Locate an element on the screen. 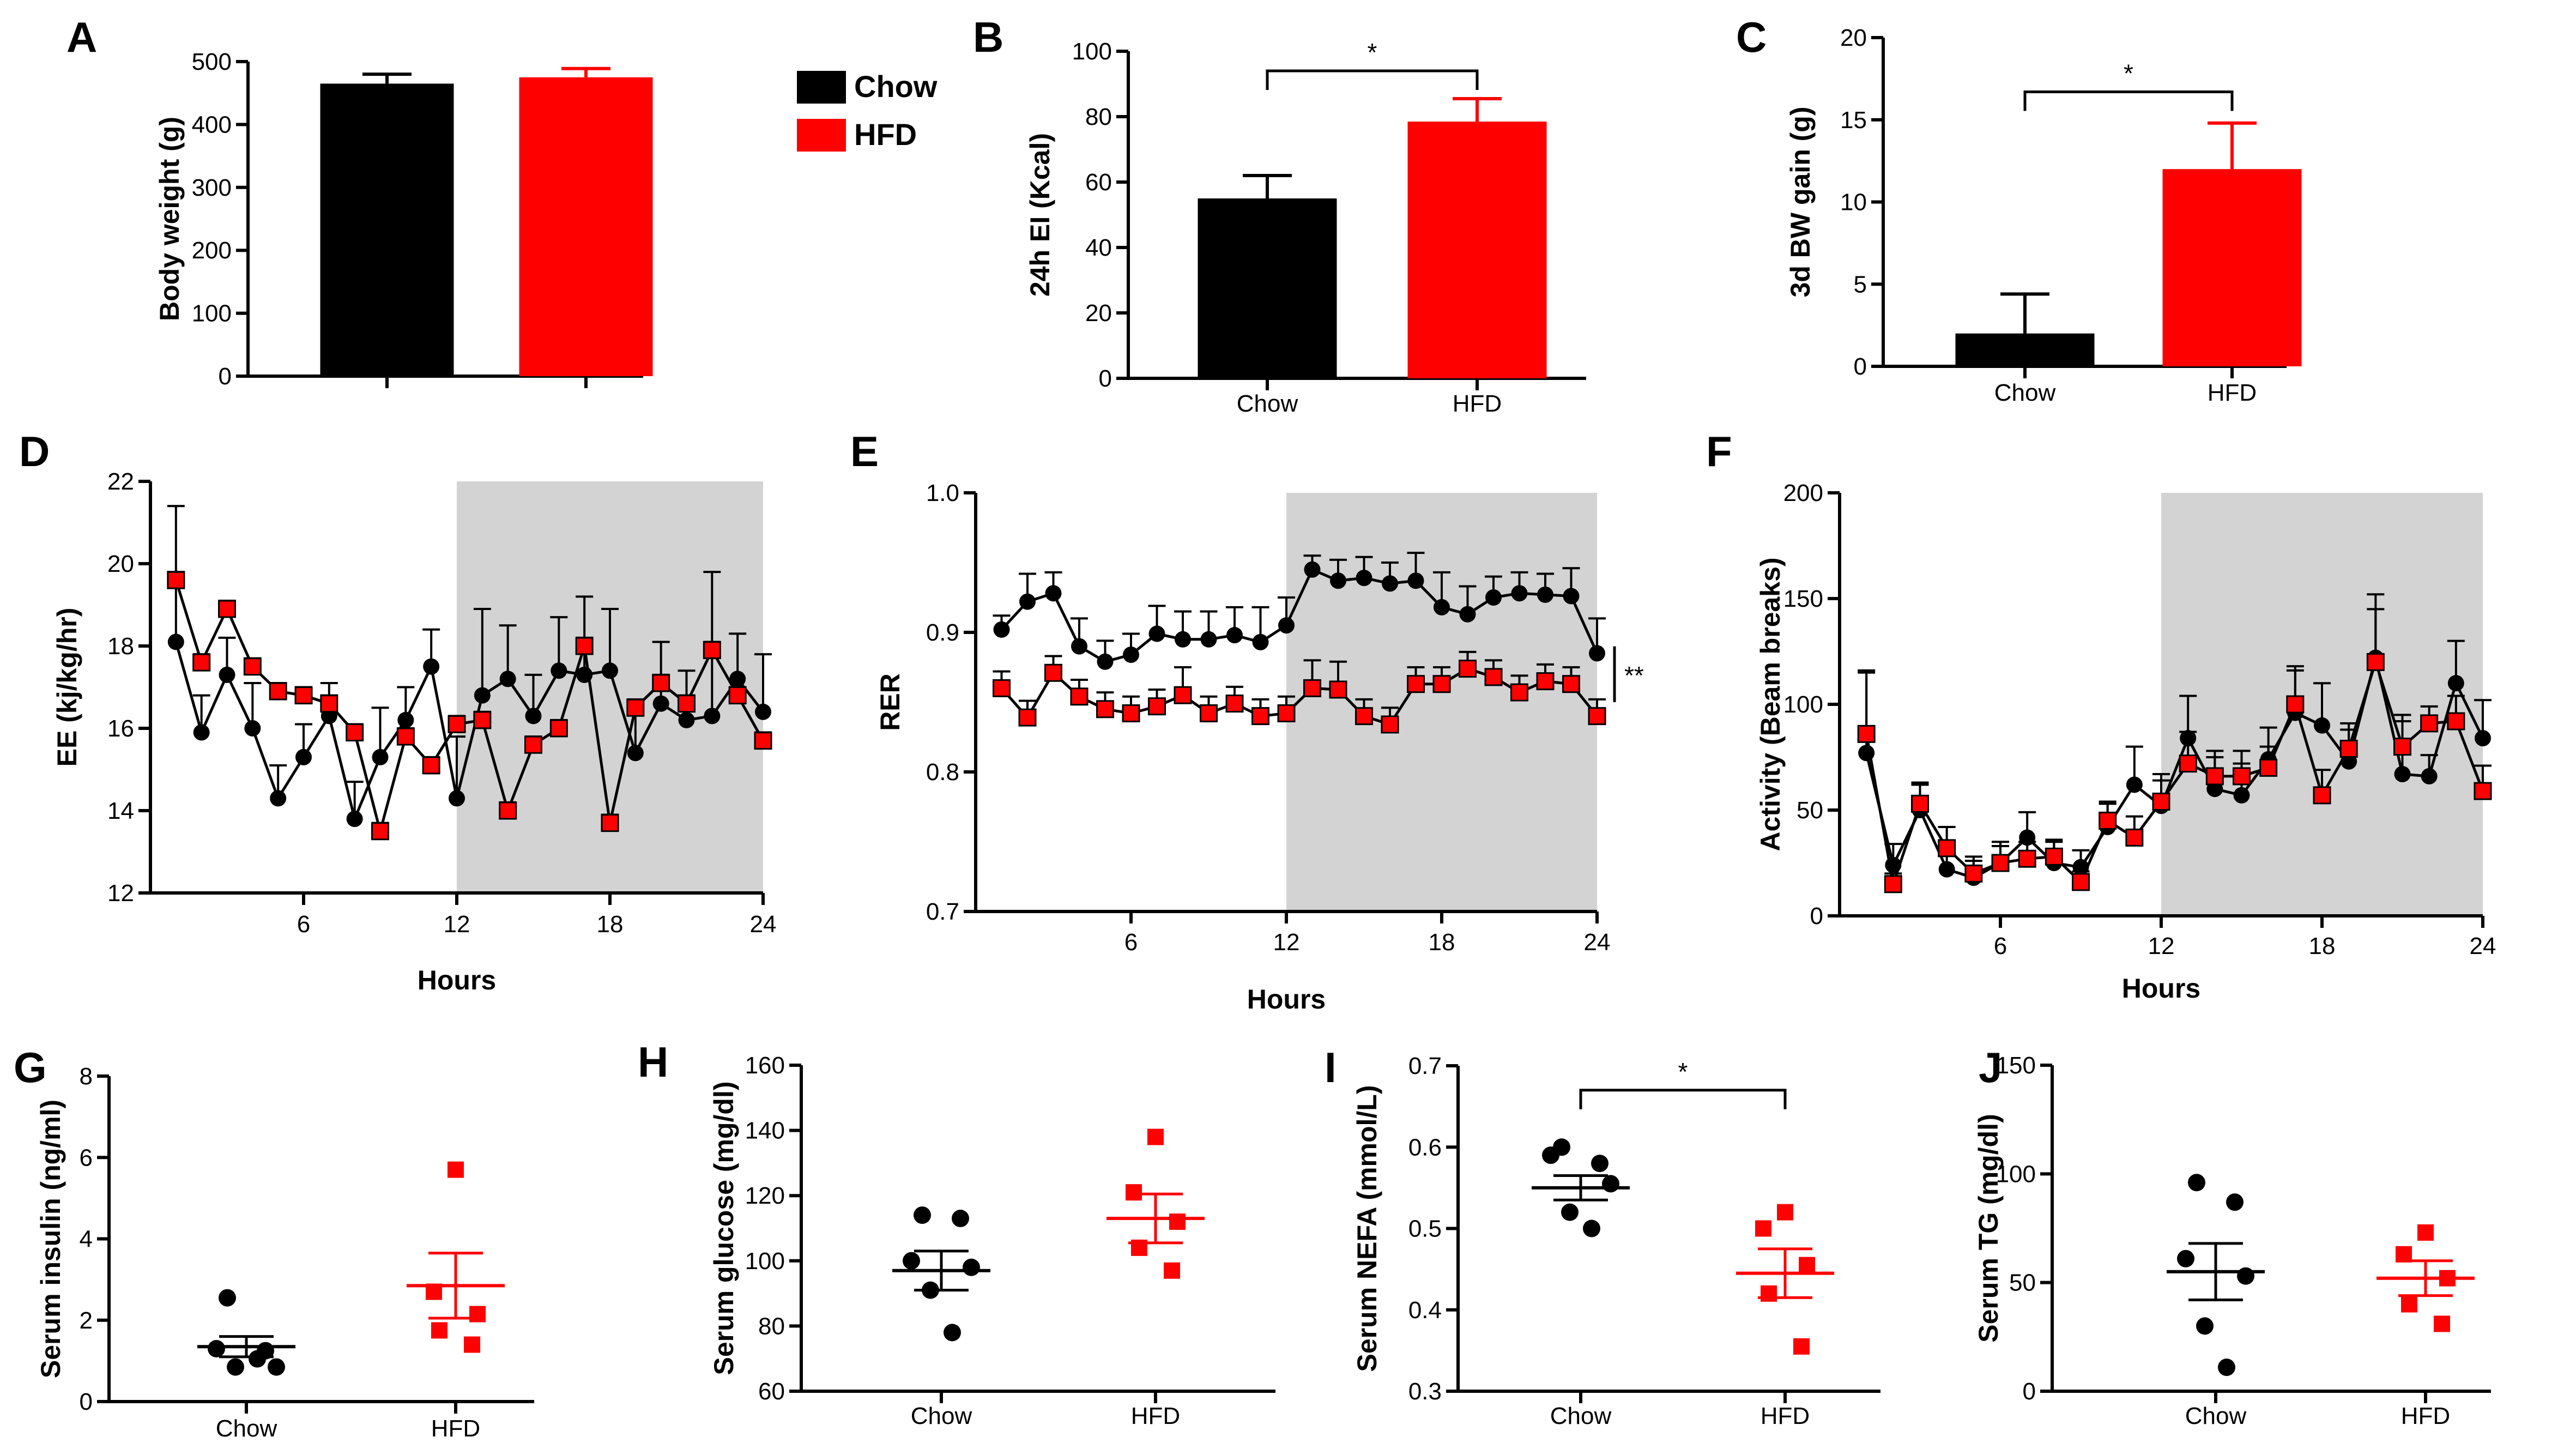  x-tick-label: 6 is located at coordinates (2000, 946).